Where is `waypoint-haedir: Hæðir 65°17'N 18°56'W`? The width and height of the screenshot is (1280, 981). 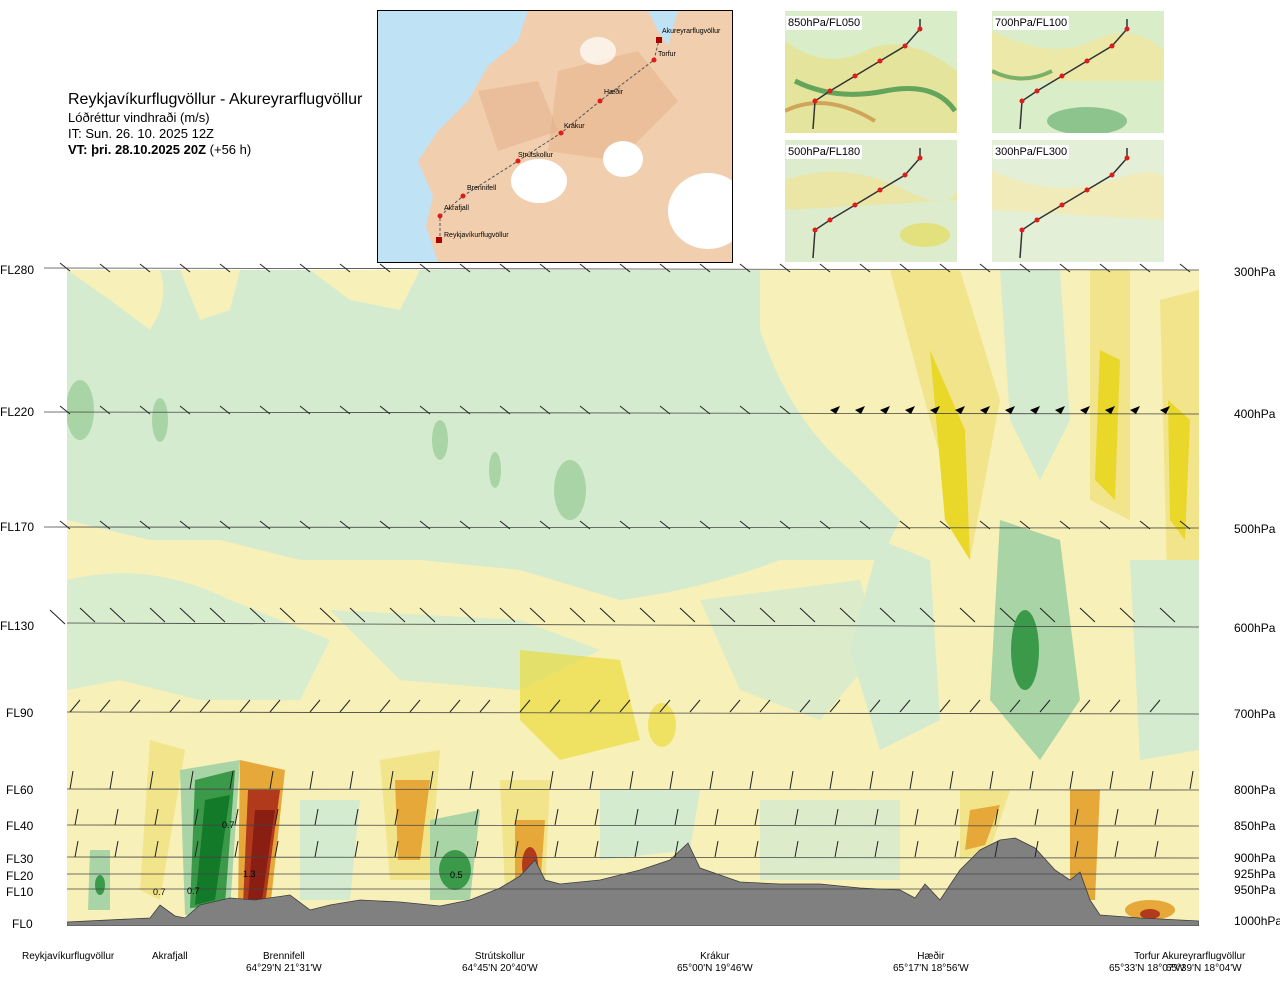 waypoint-haedir: Hæðir 65°17'N 18°56'W is located at coordinates (931, 963).